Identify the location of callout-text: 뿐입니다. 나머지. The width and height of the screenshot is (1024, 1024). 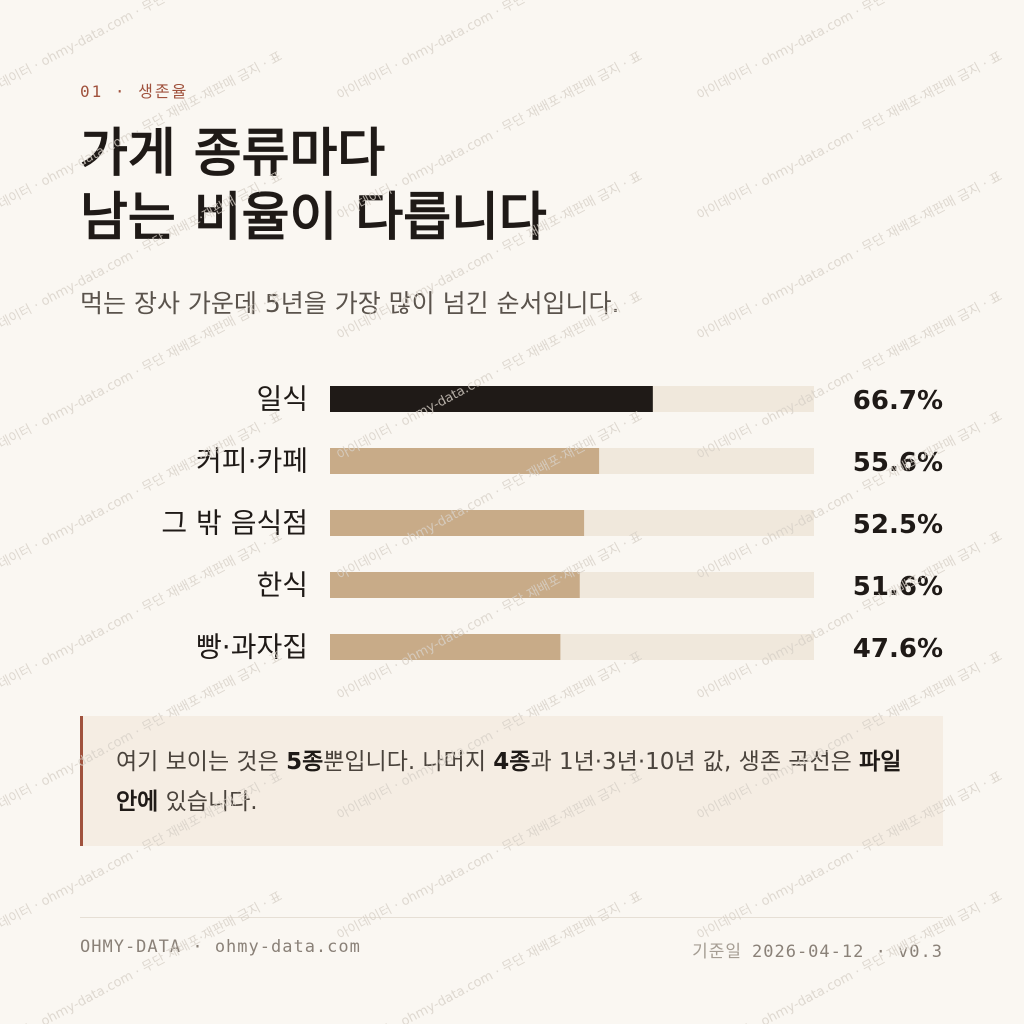
(408, 762).